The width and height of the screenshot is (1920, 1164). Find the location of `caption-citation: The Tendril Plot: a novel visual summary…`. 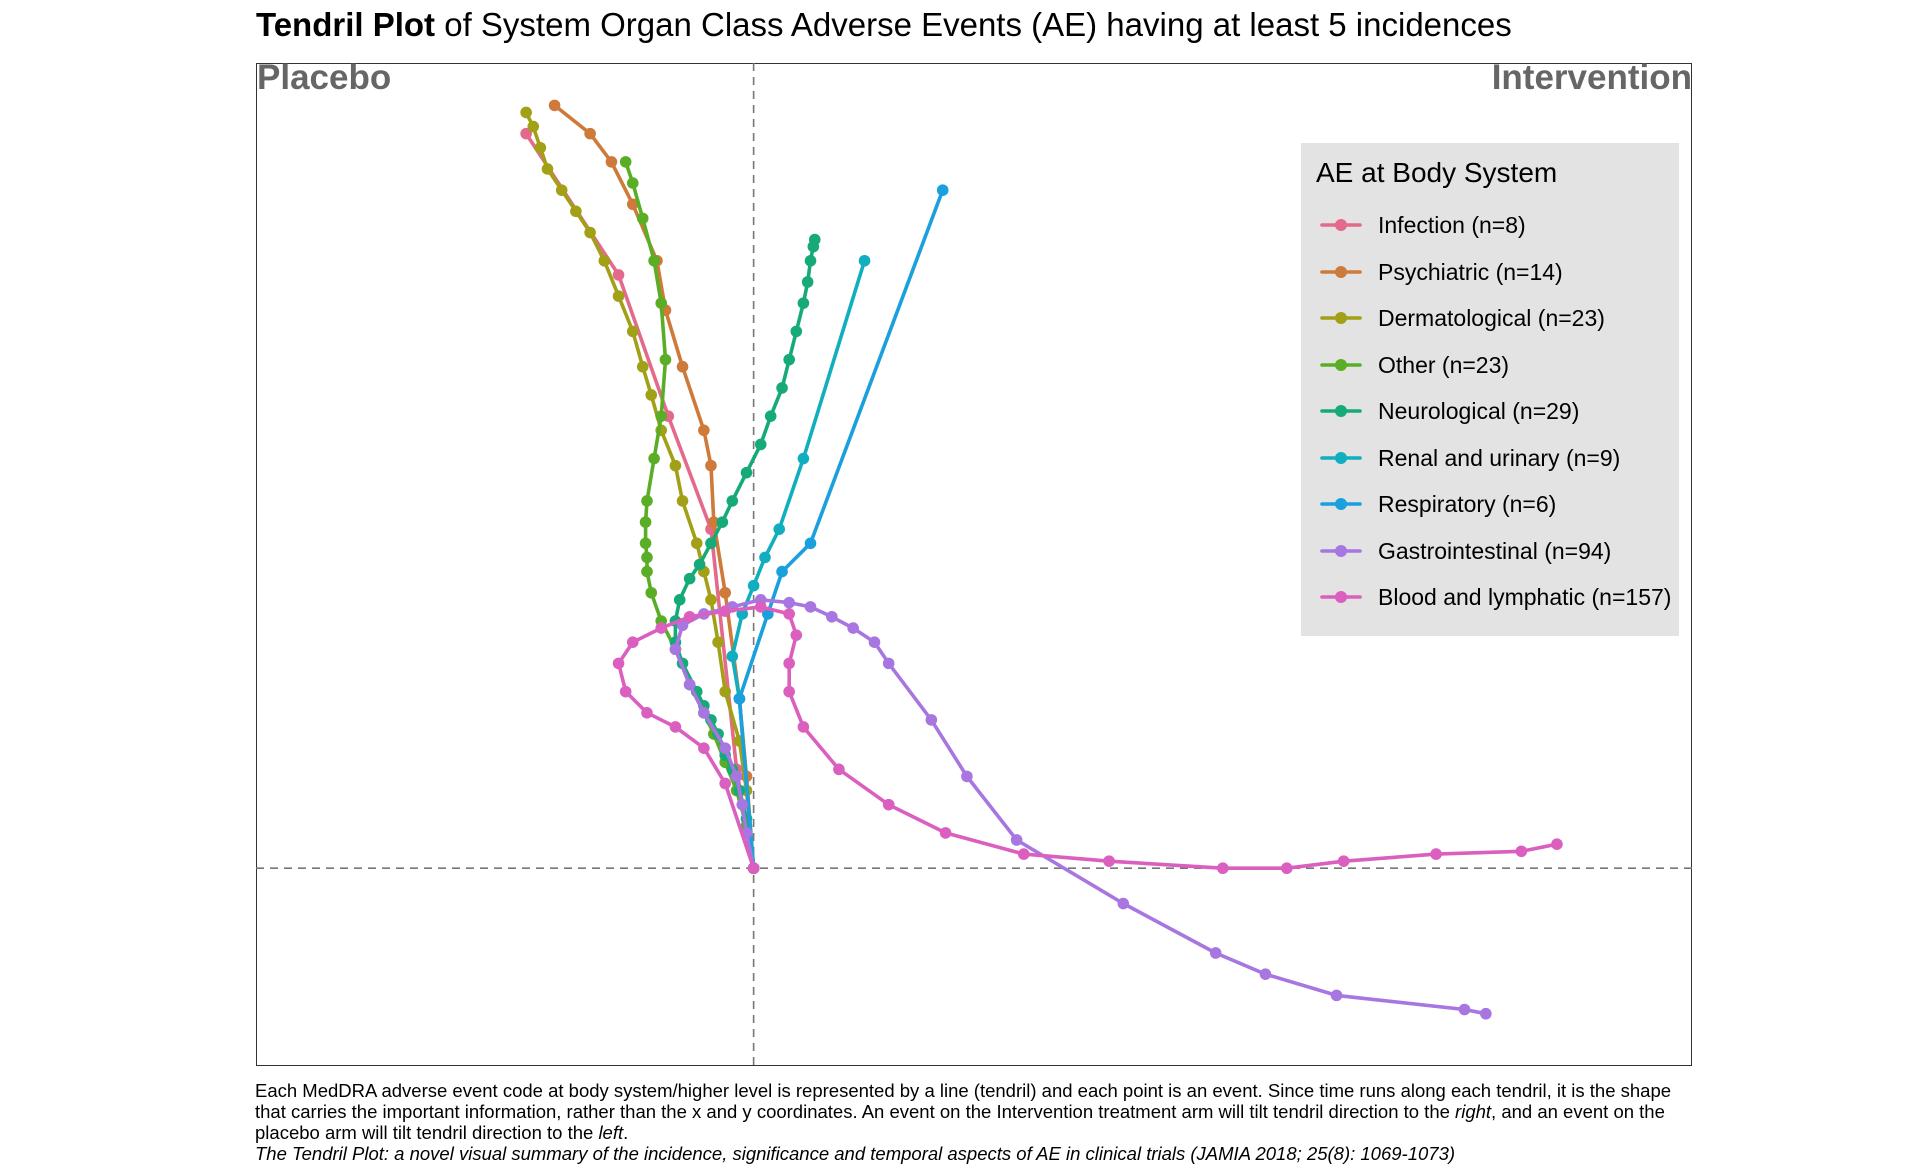

caption-citation: The Tendril Plot: a novel visual summary… is located at coordinates (855, 1153).